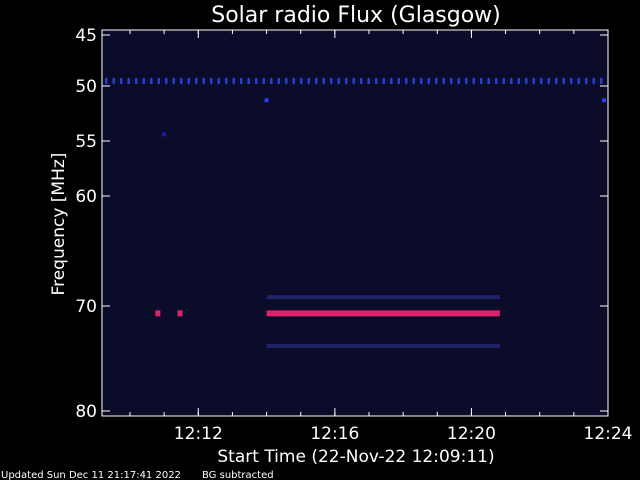  What do you see at coordinates (59, 224) in the screenshot?
I see `y-axis-label: Frequency [MHz]` at bounding box center [59, 224].